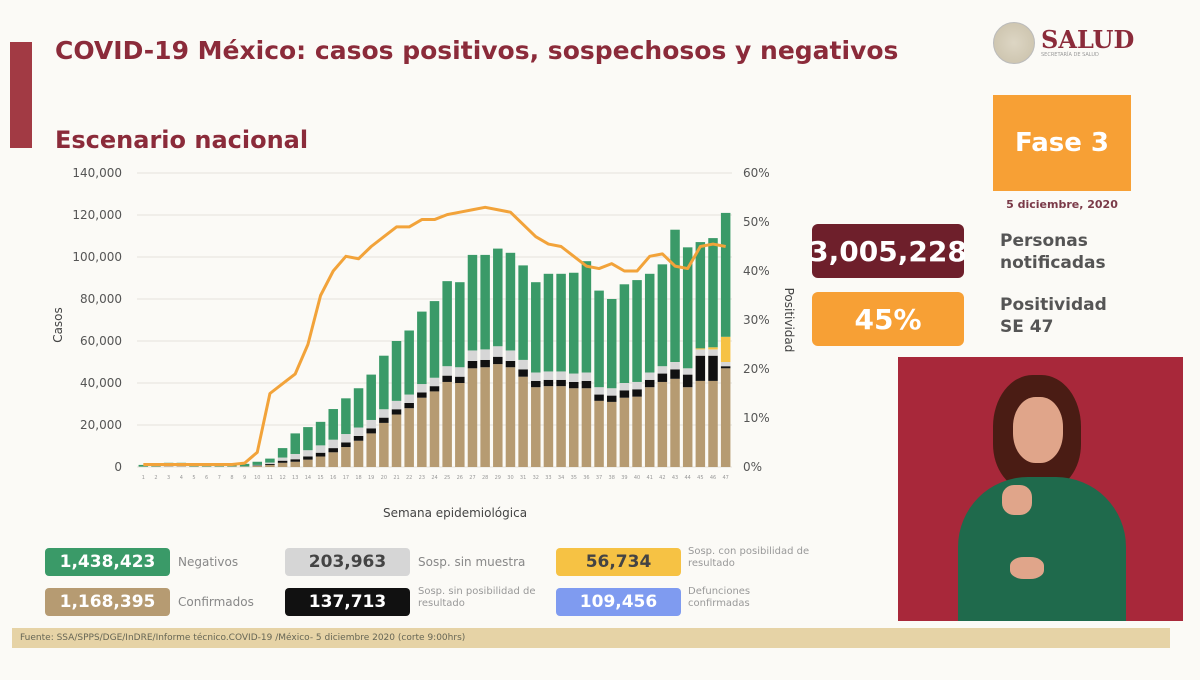  I want to click on x-tick-label: 11, so click(270, 478).